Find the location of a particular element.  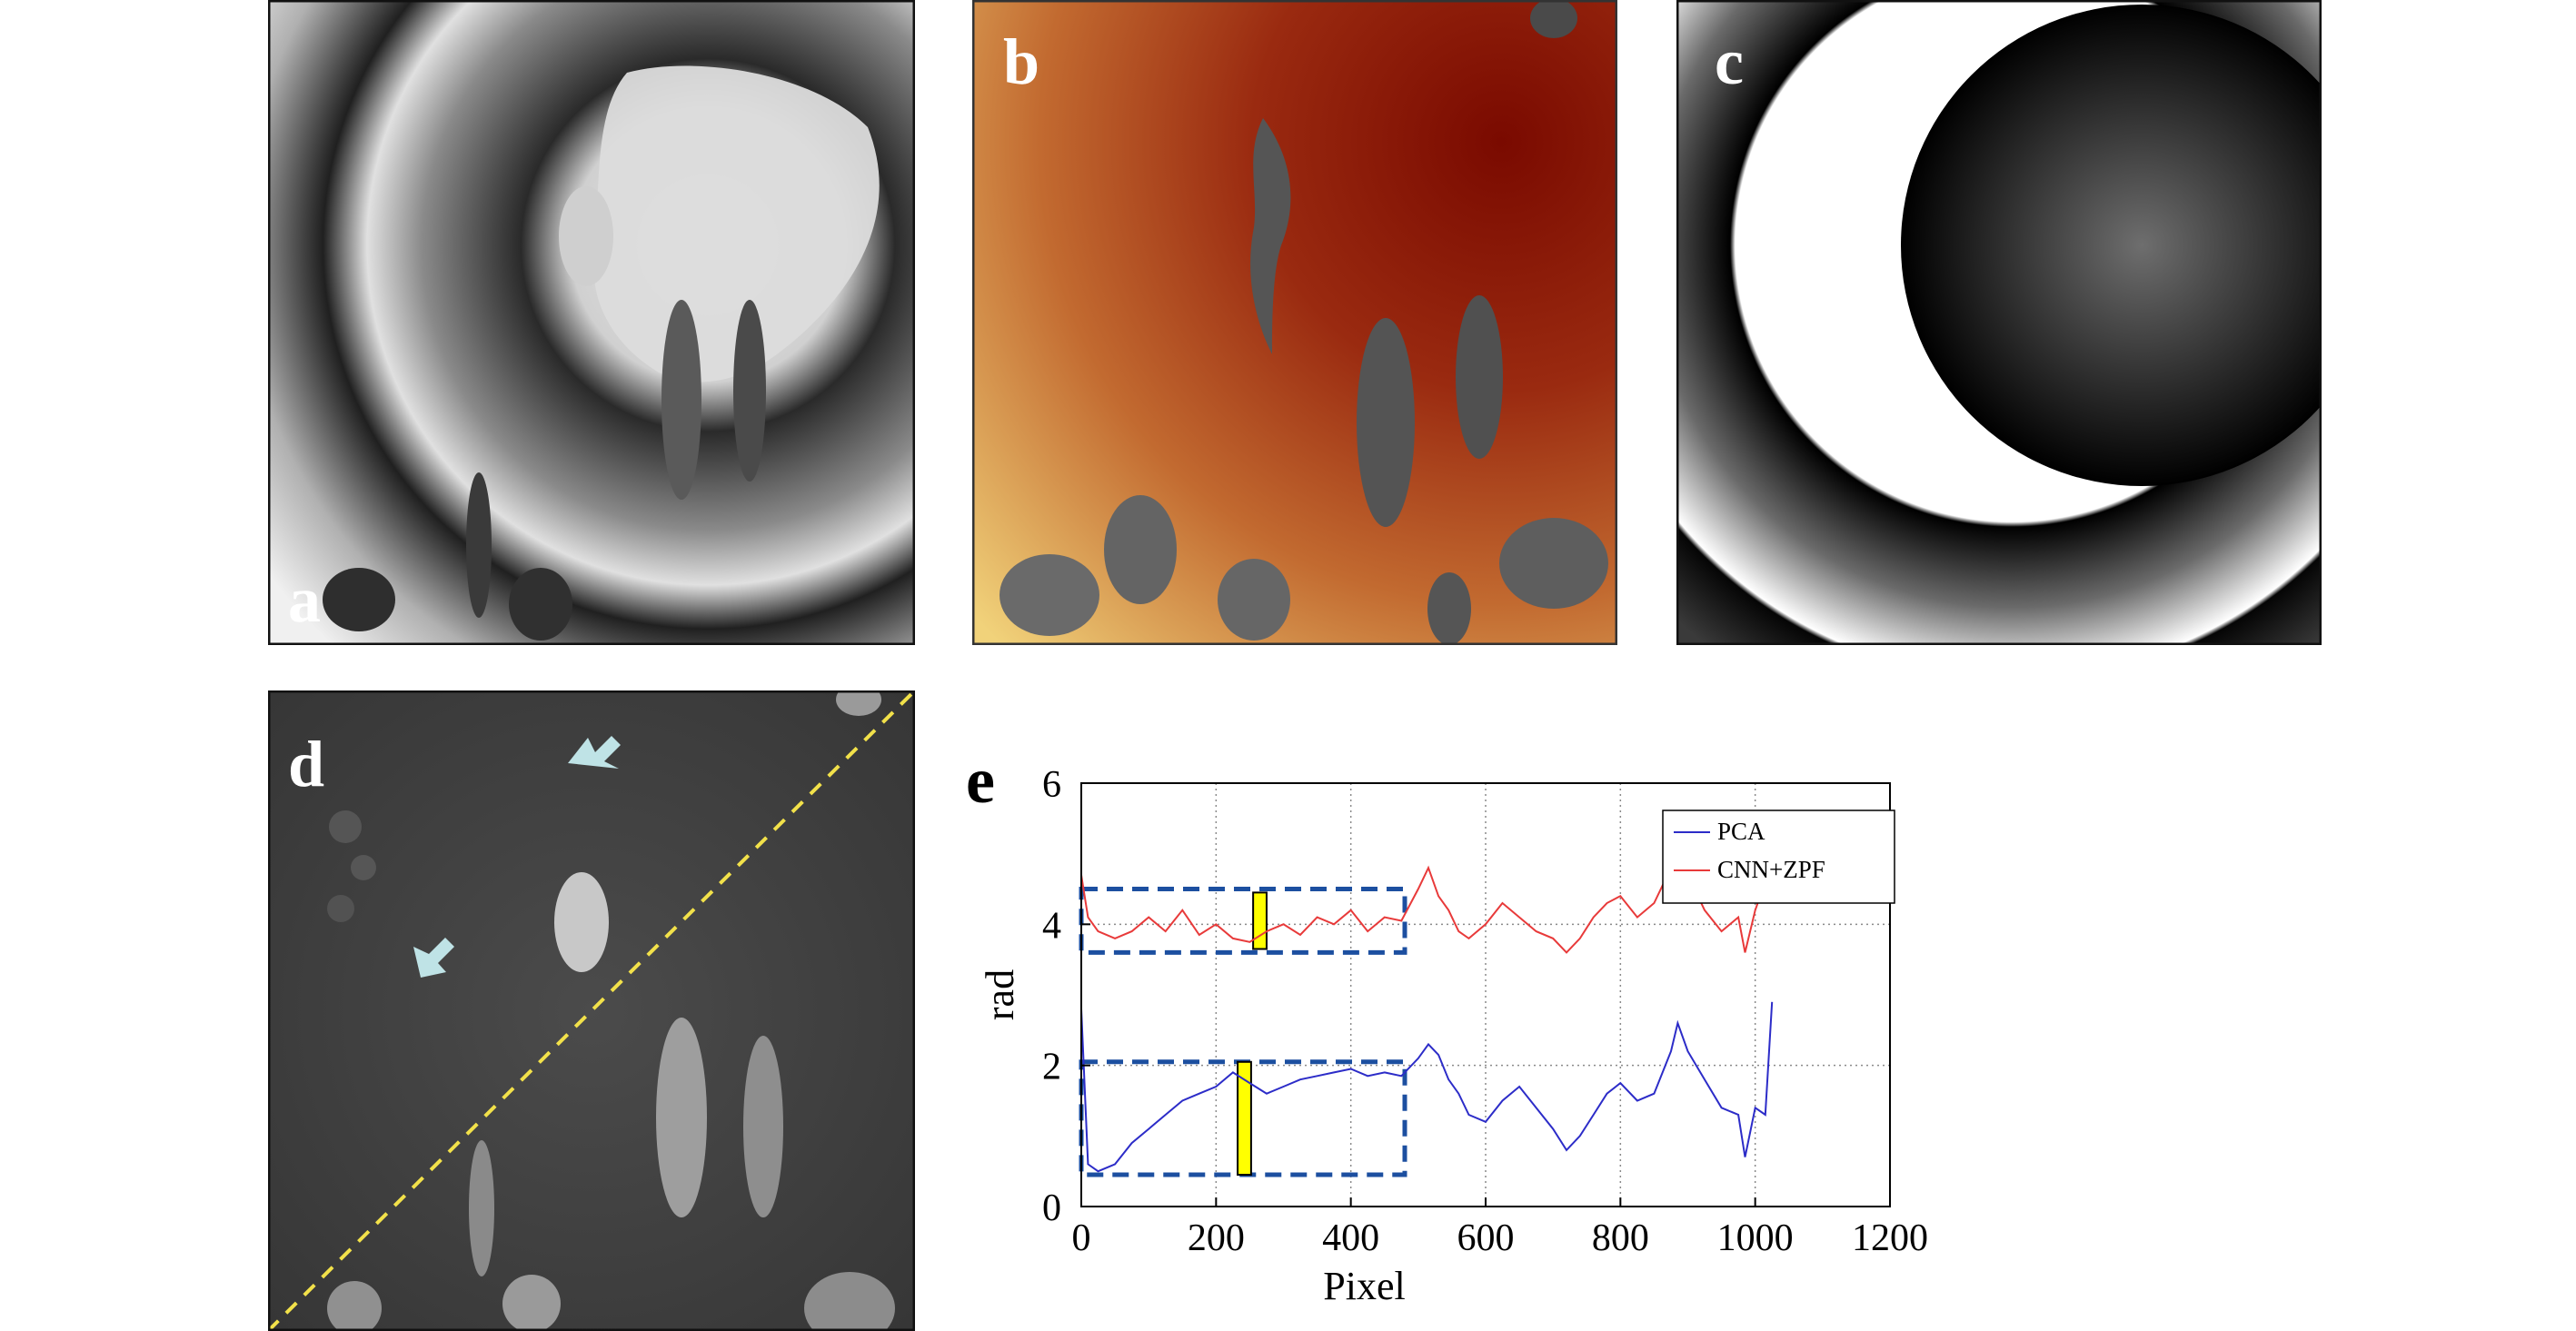

panel-c-label: c is located at coordinates (1729, 62).